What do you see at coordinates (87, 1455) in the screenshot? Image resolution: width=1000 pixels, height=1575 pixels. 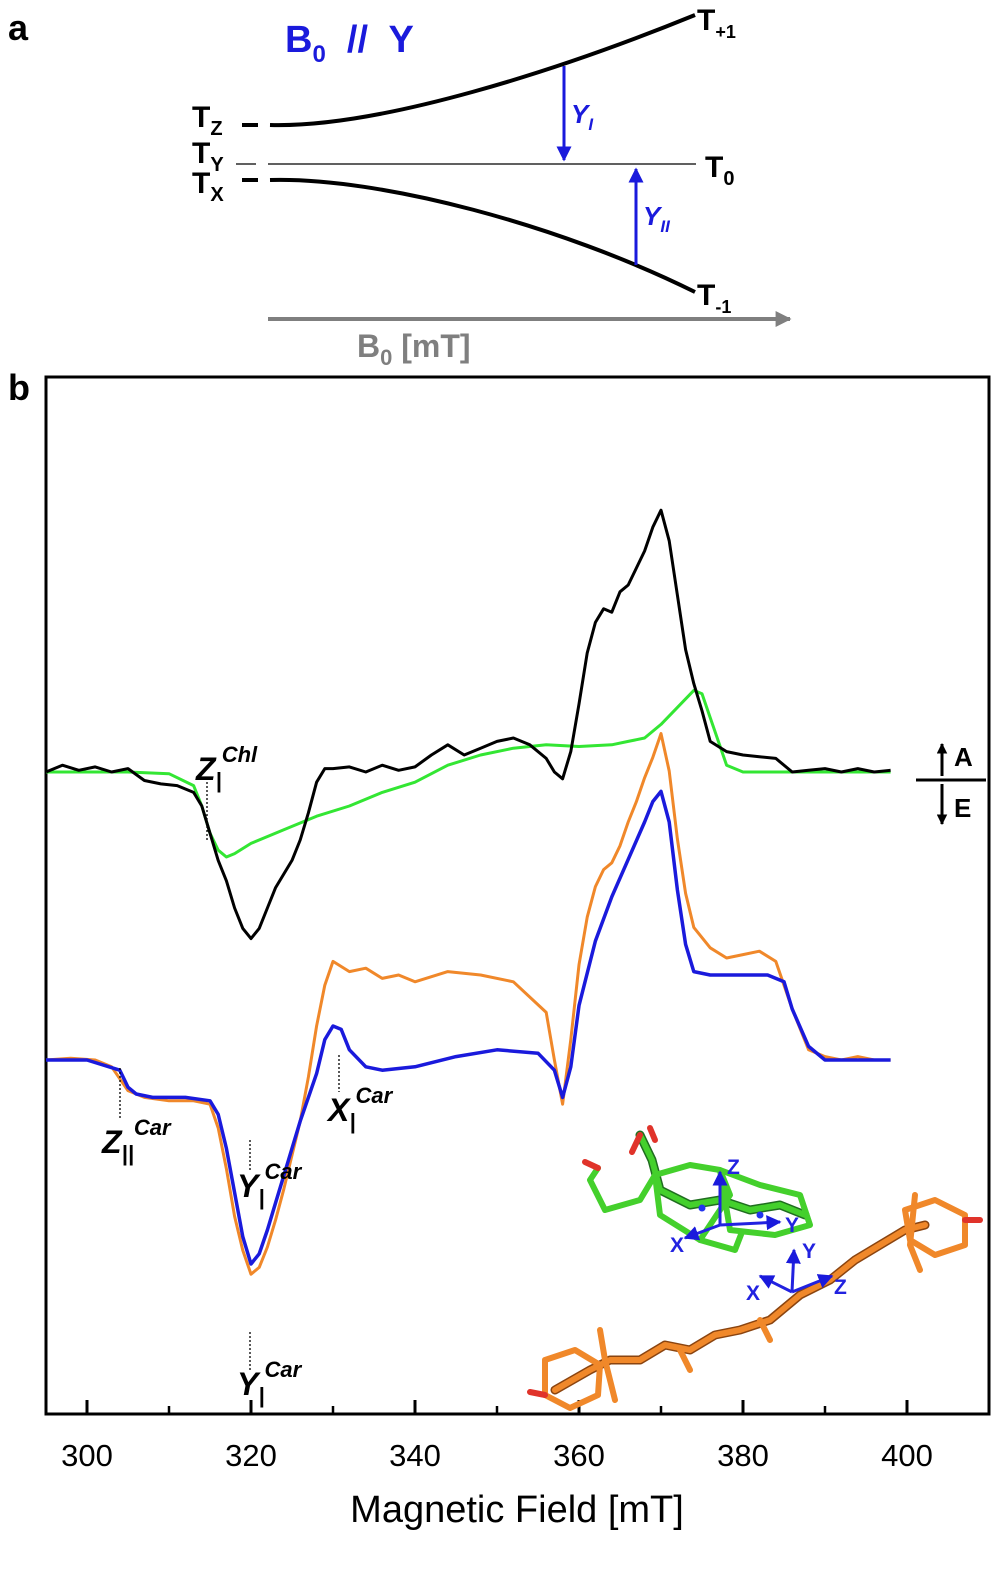 I see `x-tick-label-300: 300` at bounding box center [87, 1455].